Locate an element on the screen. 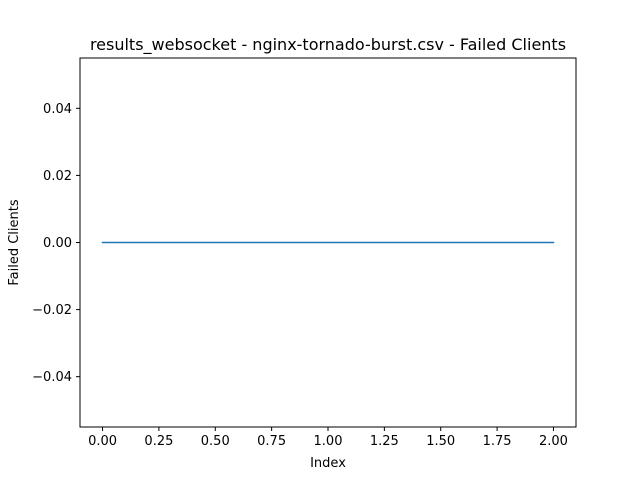 Image resolution: width=640 pixels, height=480 pixels. y-tick-label: 0.04 is located at coordinates (57, 109).